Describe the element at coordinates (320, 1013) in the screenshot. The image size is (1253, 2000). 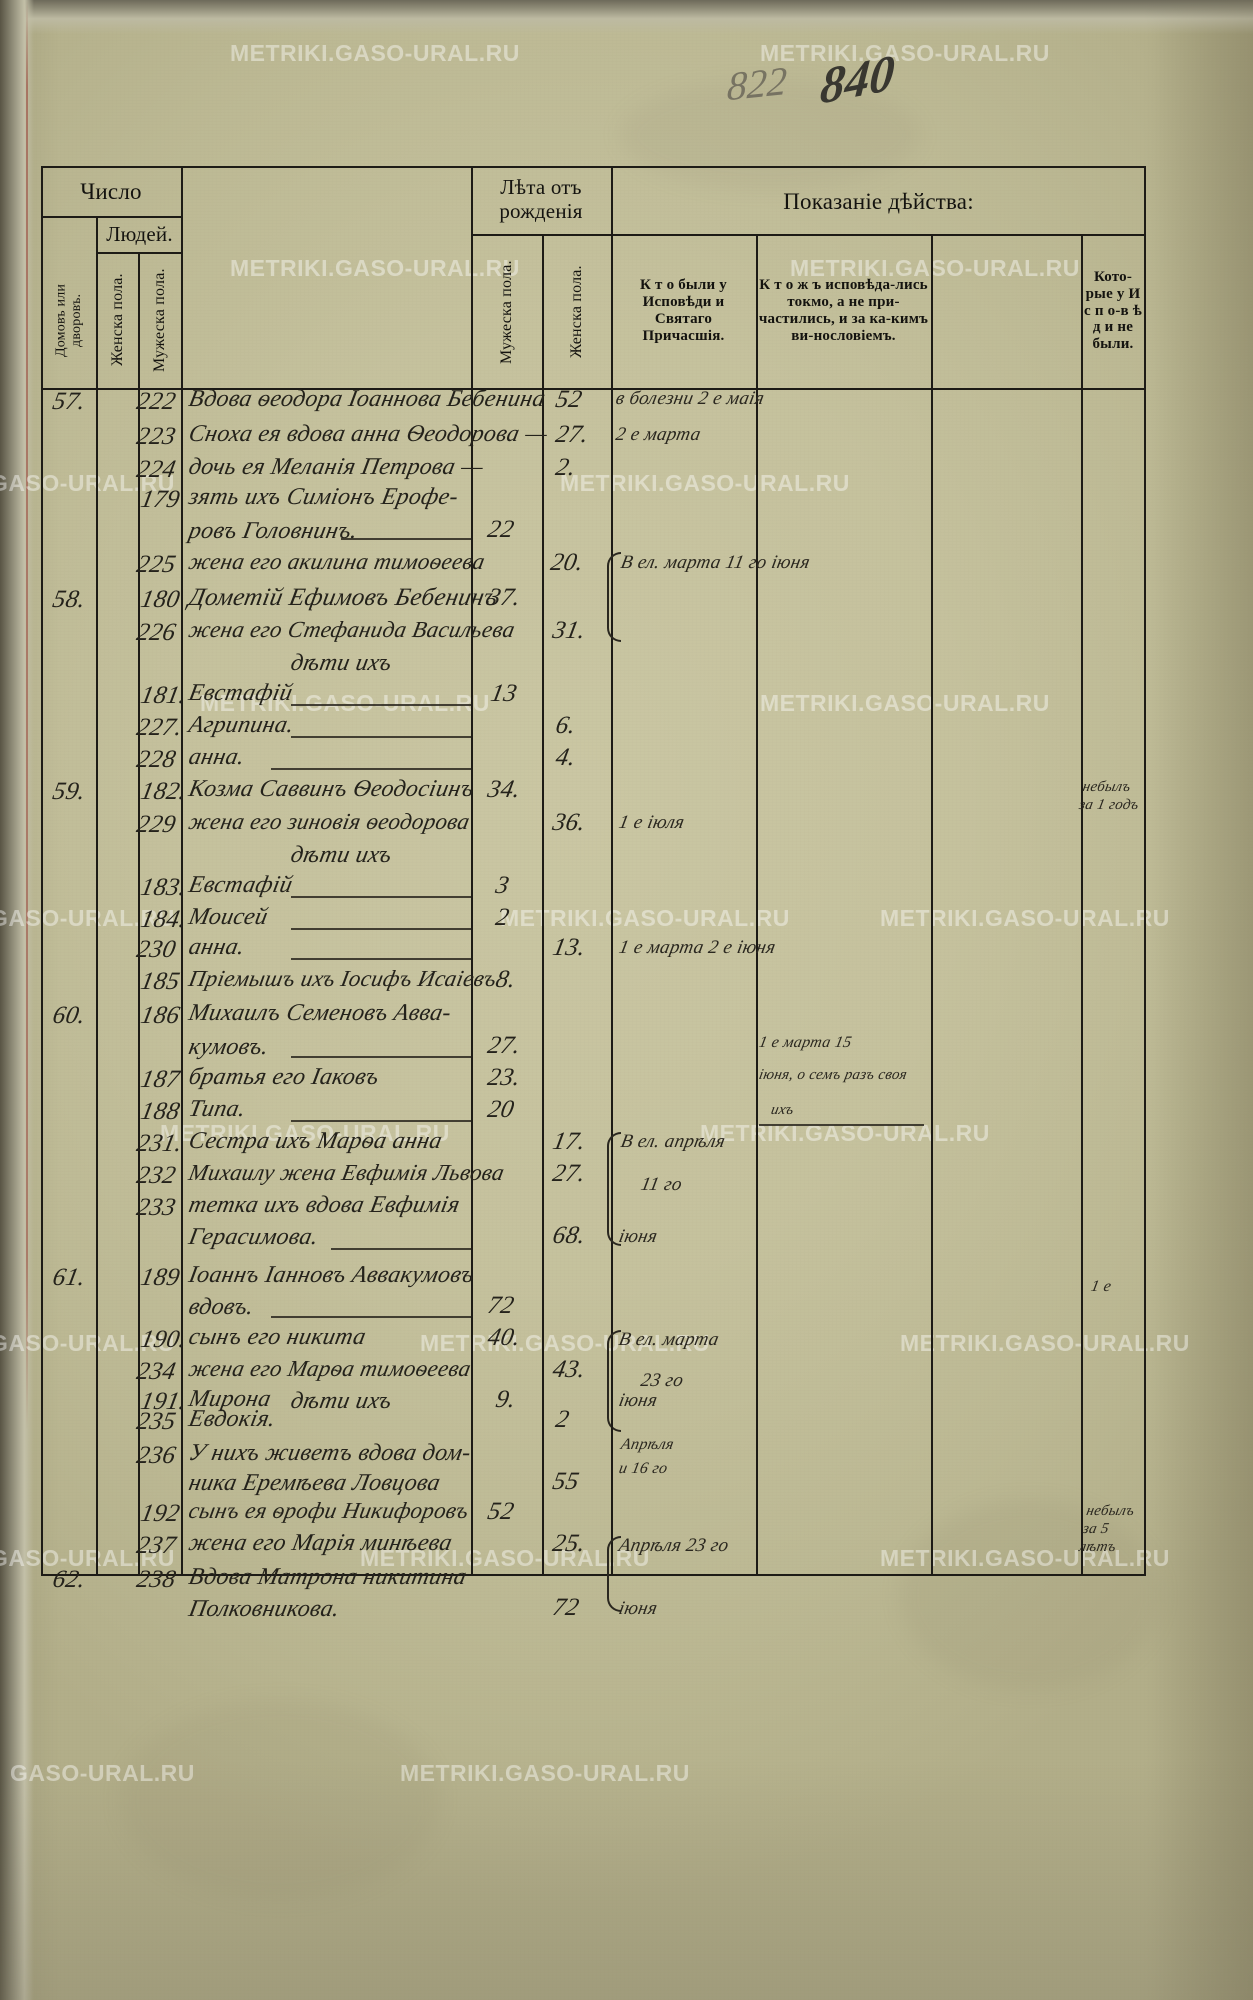
I see `cell-name: Михаилъ Семеновъ Авва-` at that location.